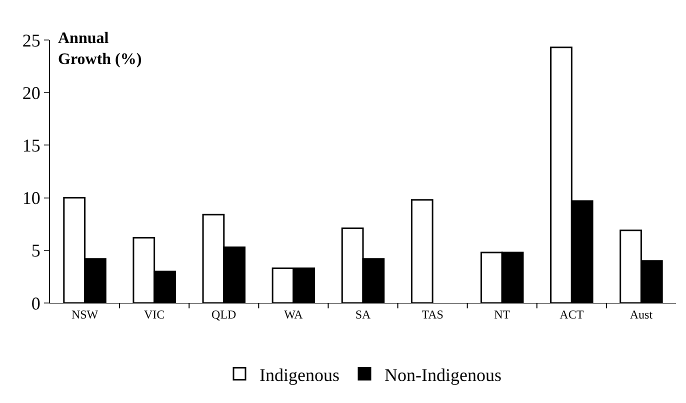  What do you see at coordinates (642, 314) in the screenshot?
I see `x-tick-label: Aust` at bounding box center [642, 314].